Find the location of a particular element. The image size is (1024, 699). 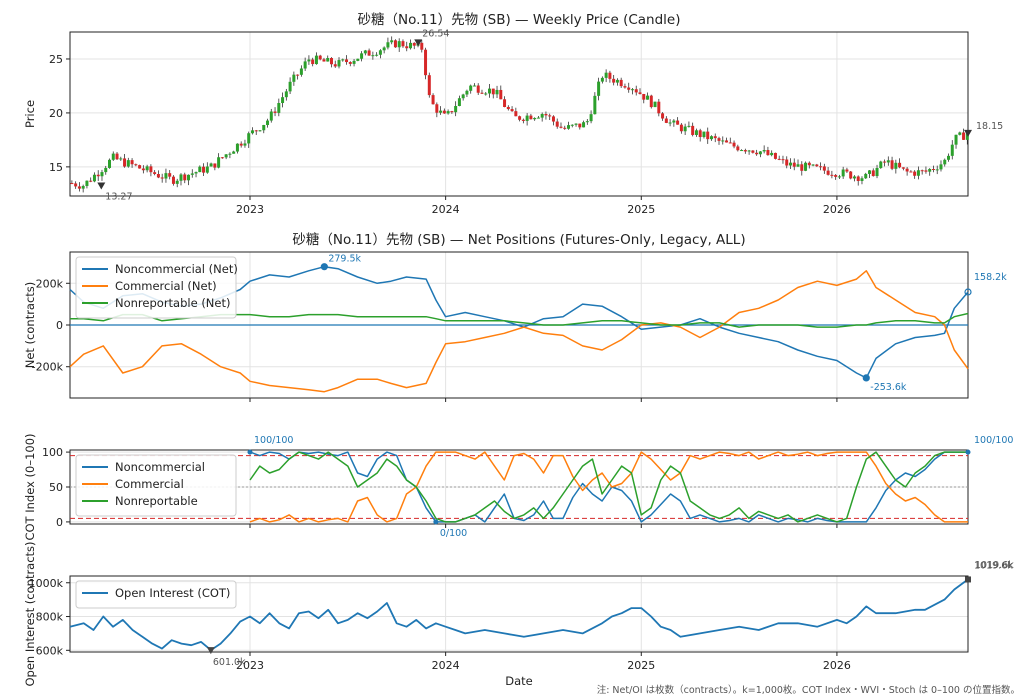

chart-title: 砂糖（No.11）先物 (SB) — Weekly Price (Candle) is located at coordinates (519, 20).